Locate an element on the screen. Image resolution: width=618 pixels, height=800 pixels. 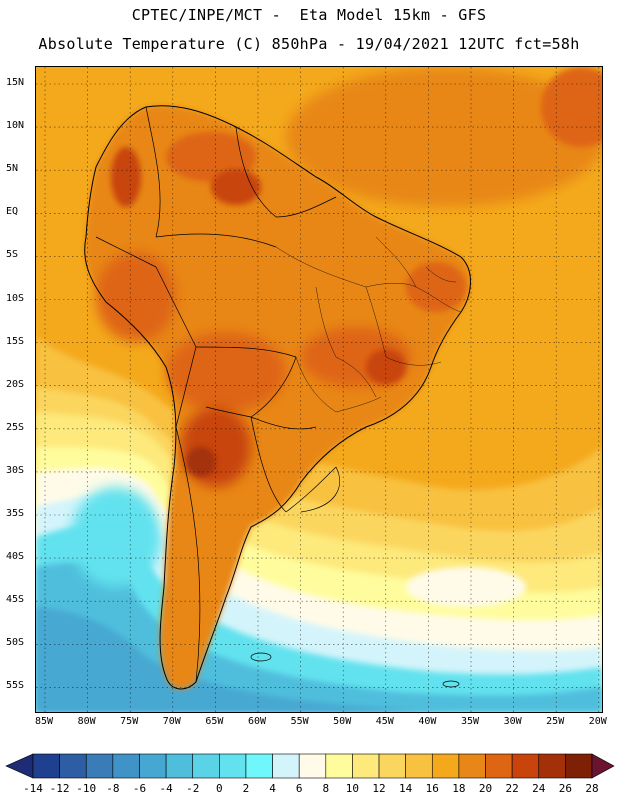
lon-label: 25W is located at coordinates (555, 721).